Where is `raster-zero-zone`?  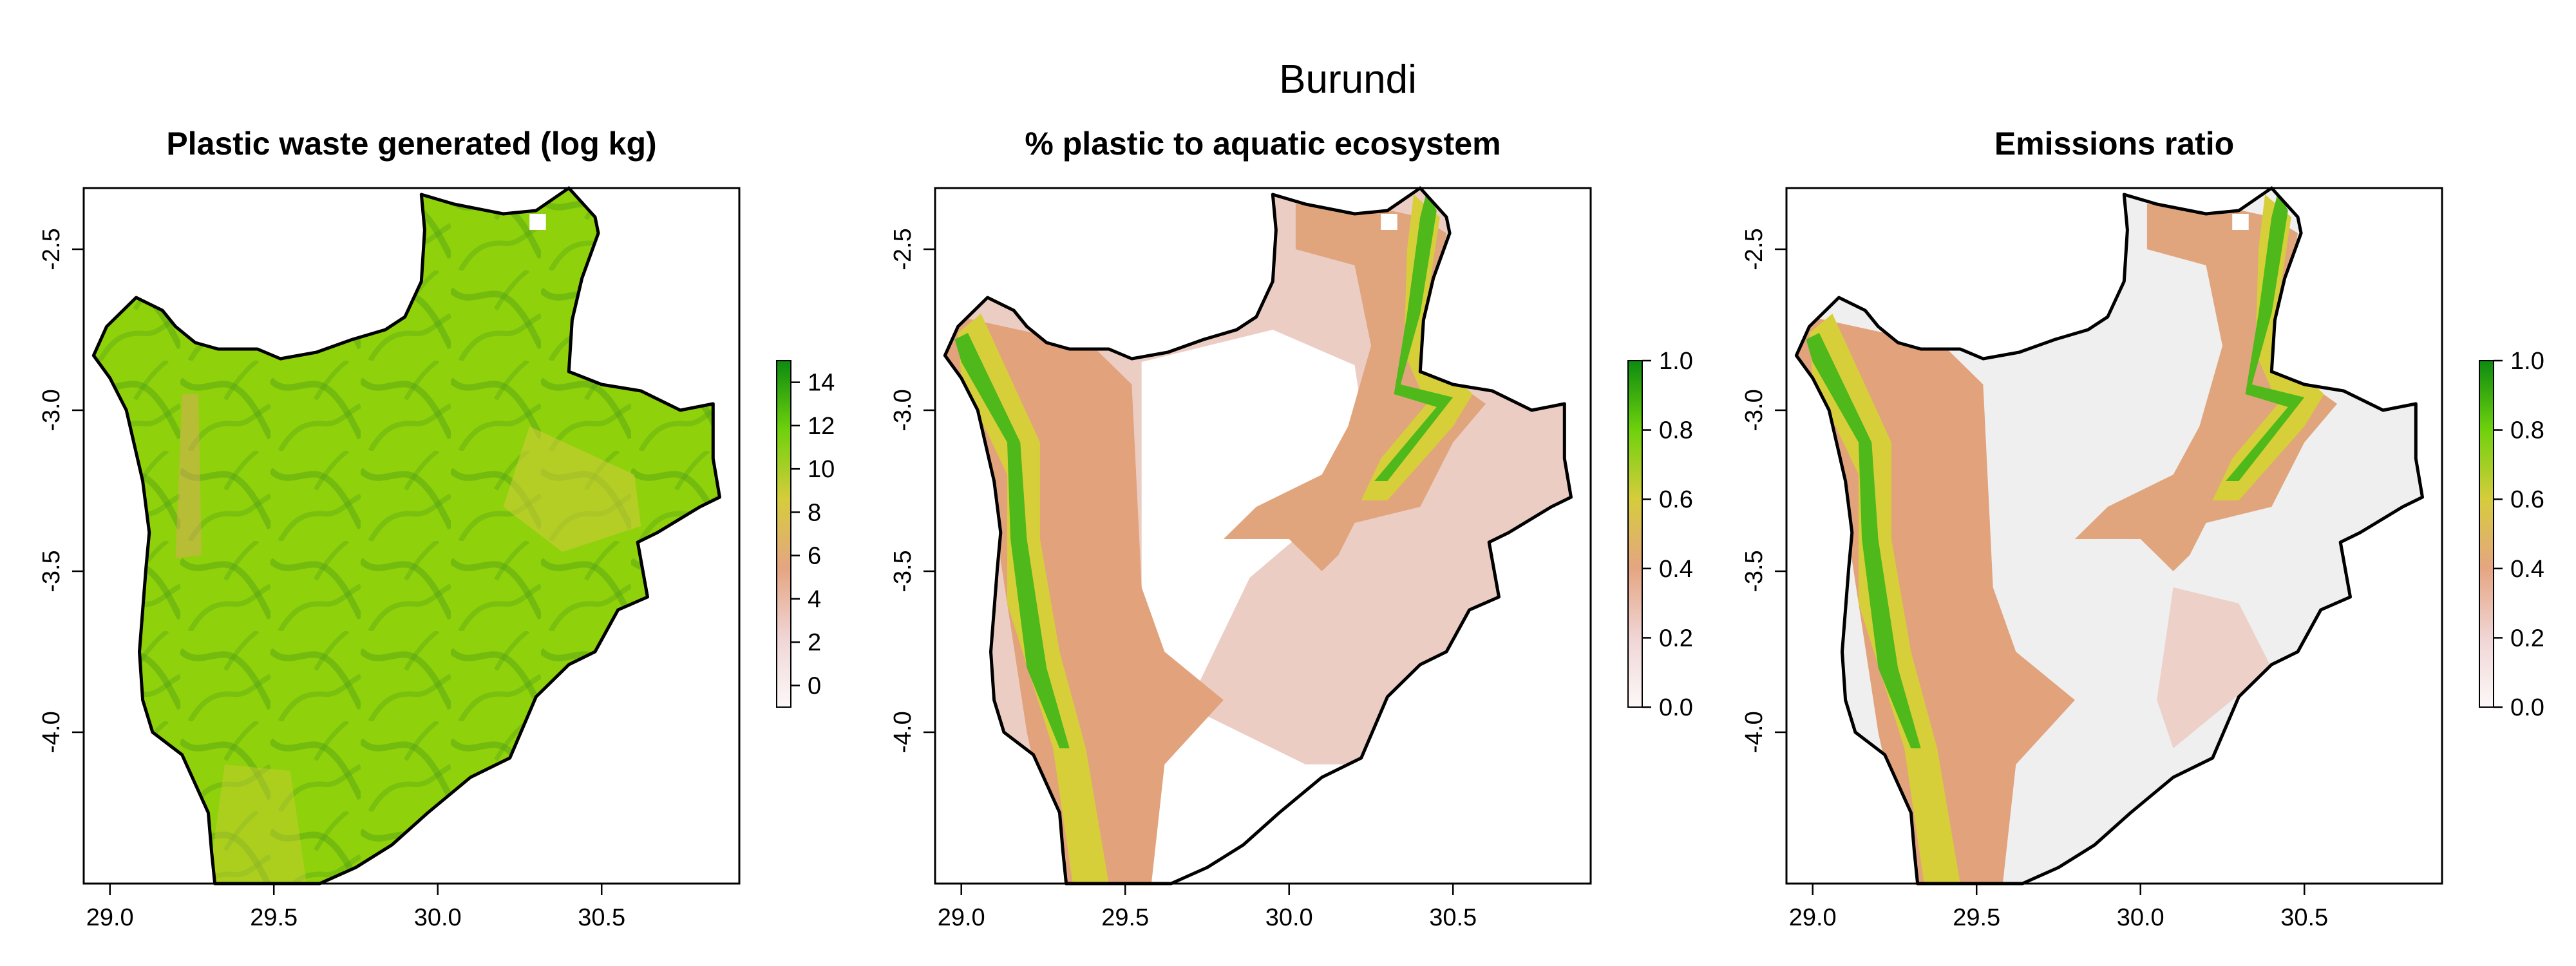 raster-zero-zone is located at coordinates (1240, 800).